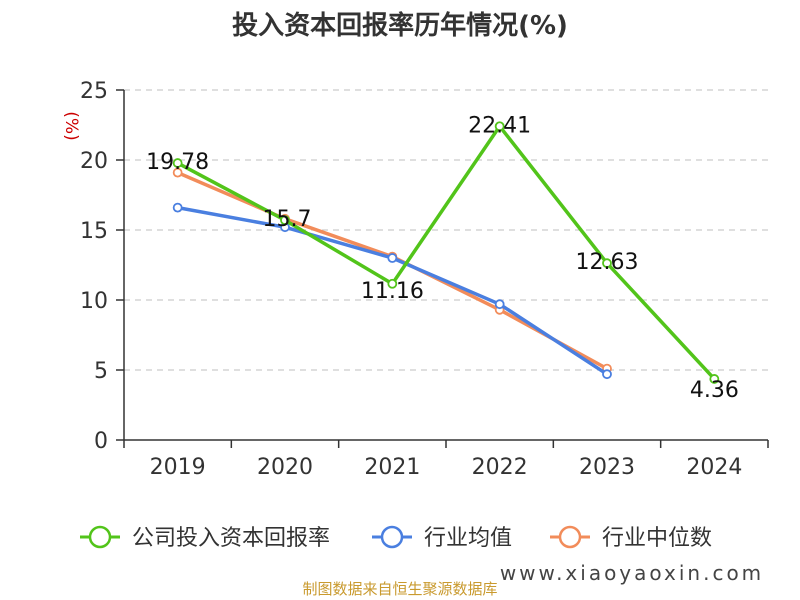 This screenshot has width=800, height=600. Describe the element at coordinates (101, 441) in the screenshot. I see `y-tick-label: 0` at that location.